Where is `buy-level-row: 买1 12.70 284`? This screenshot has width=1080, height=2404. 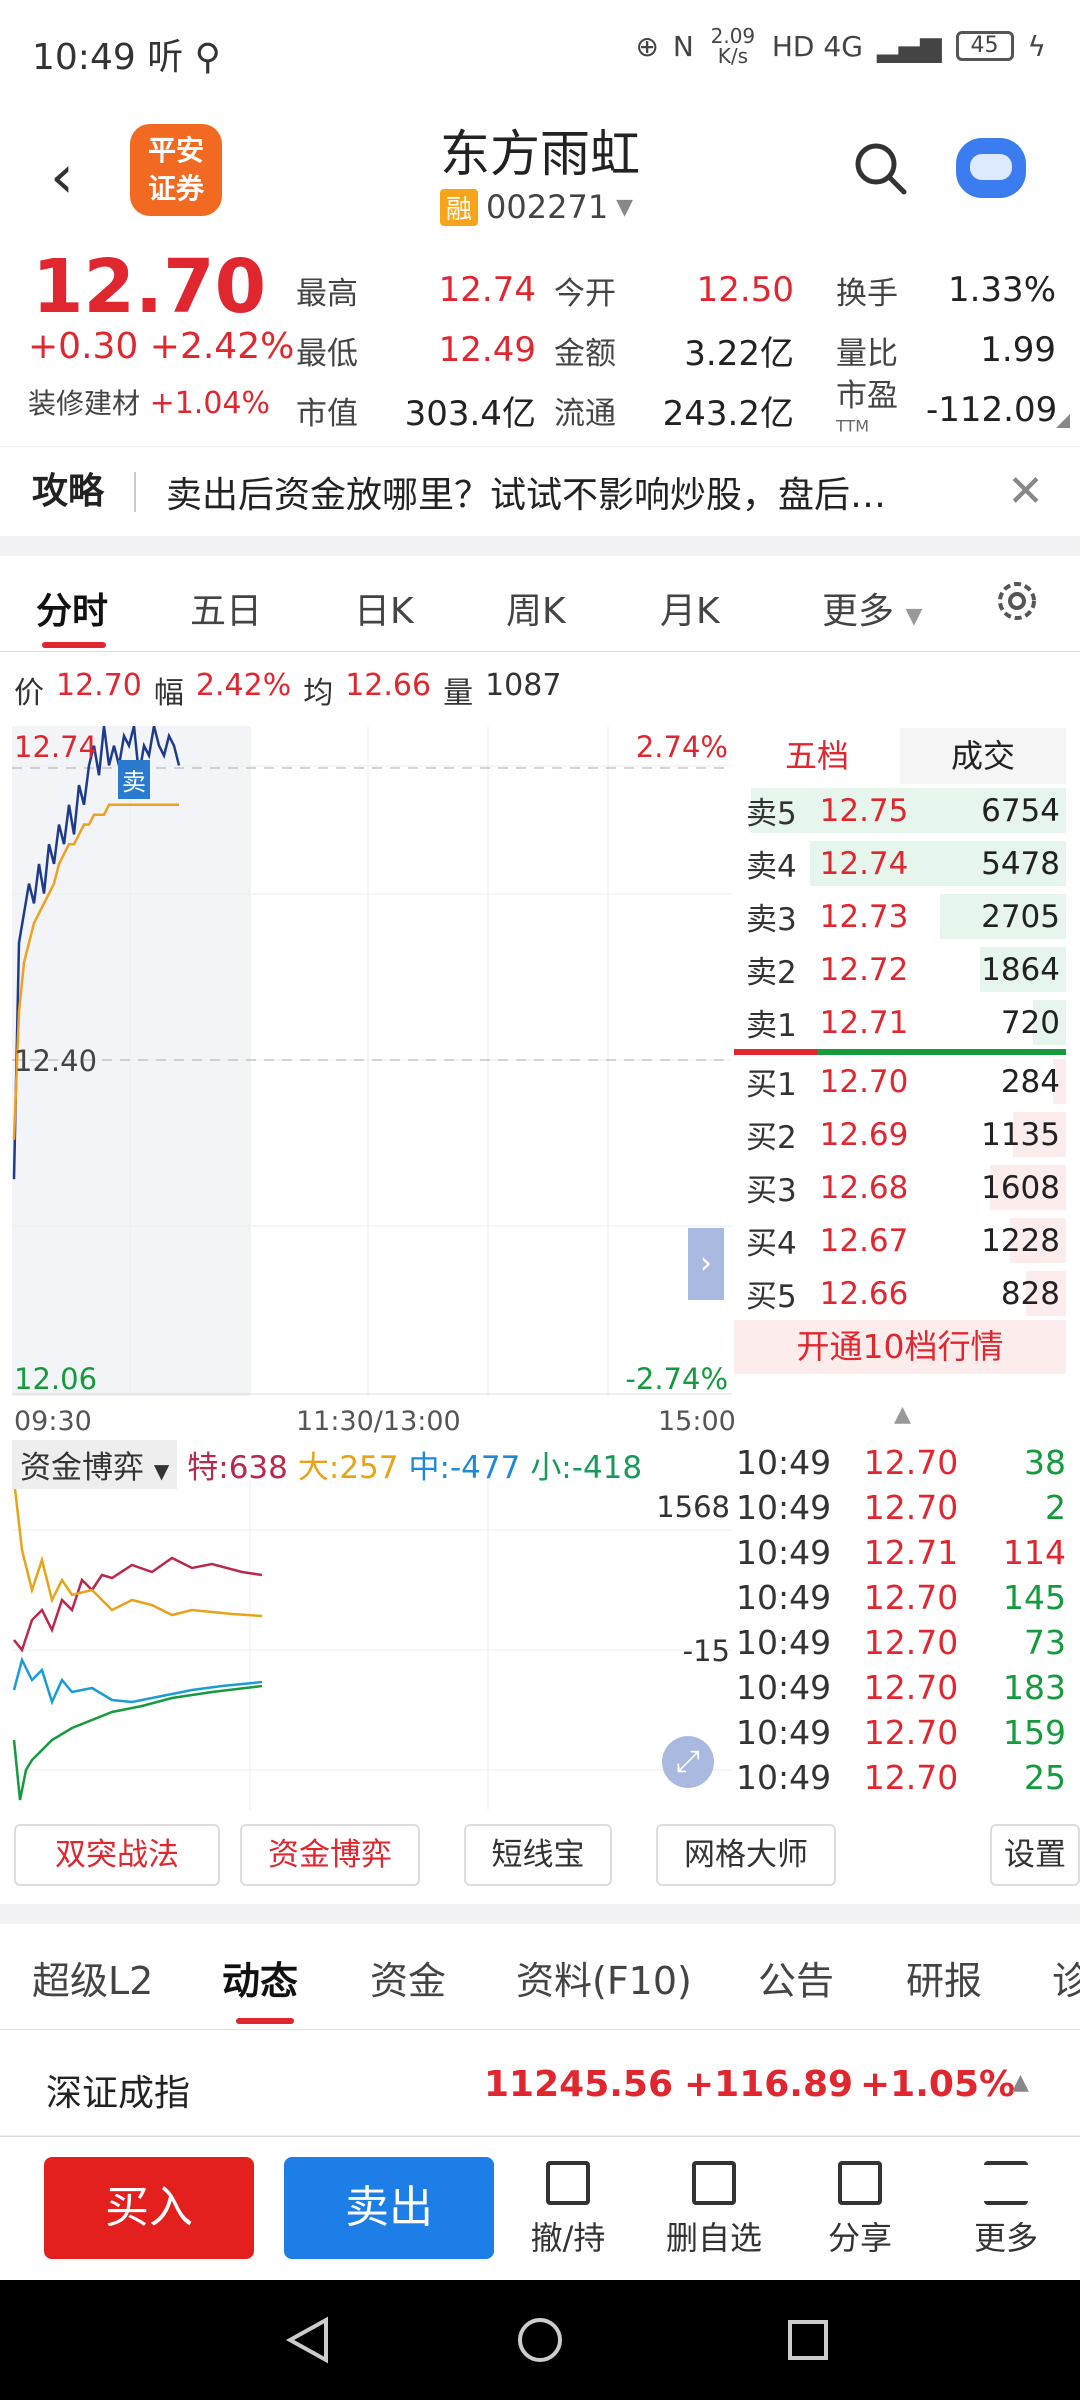 buy-level-row: 买1 12.70 284 is located at coordinates (900, 1081).